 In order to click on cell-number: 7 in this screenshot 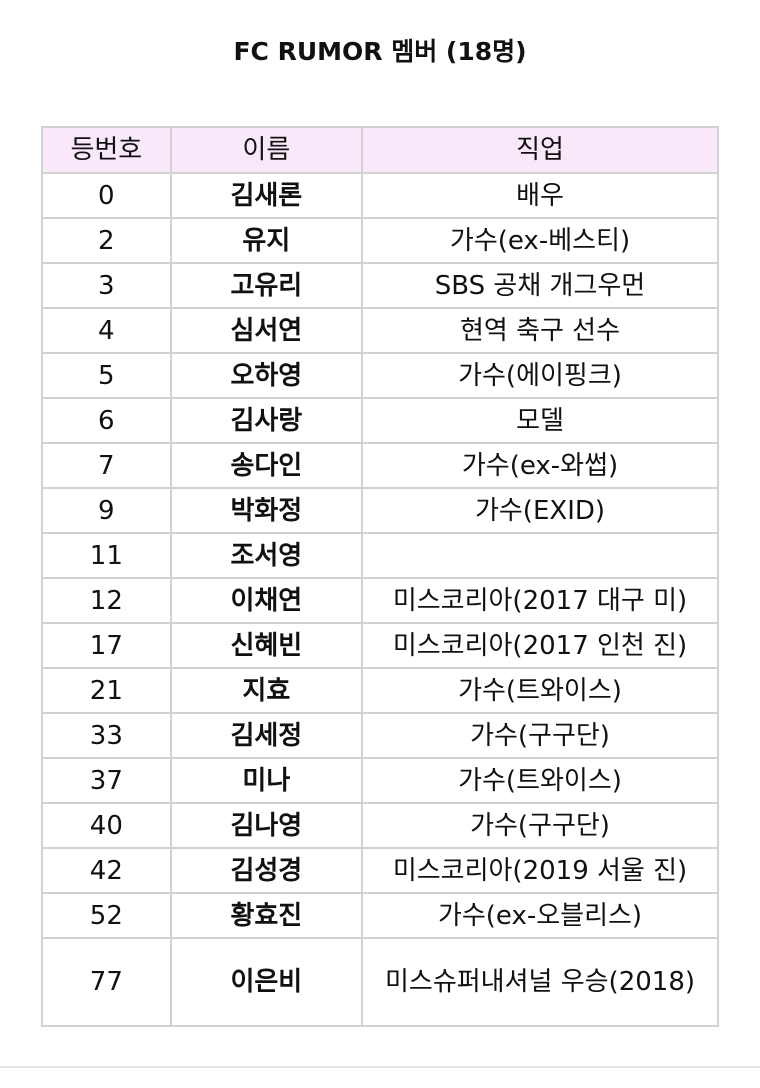, I will do `click(106, 465)`.